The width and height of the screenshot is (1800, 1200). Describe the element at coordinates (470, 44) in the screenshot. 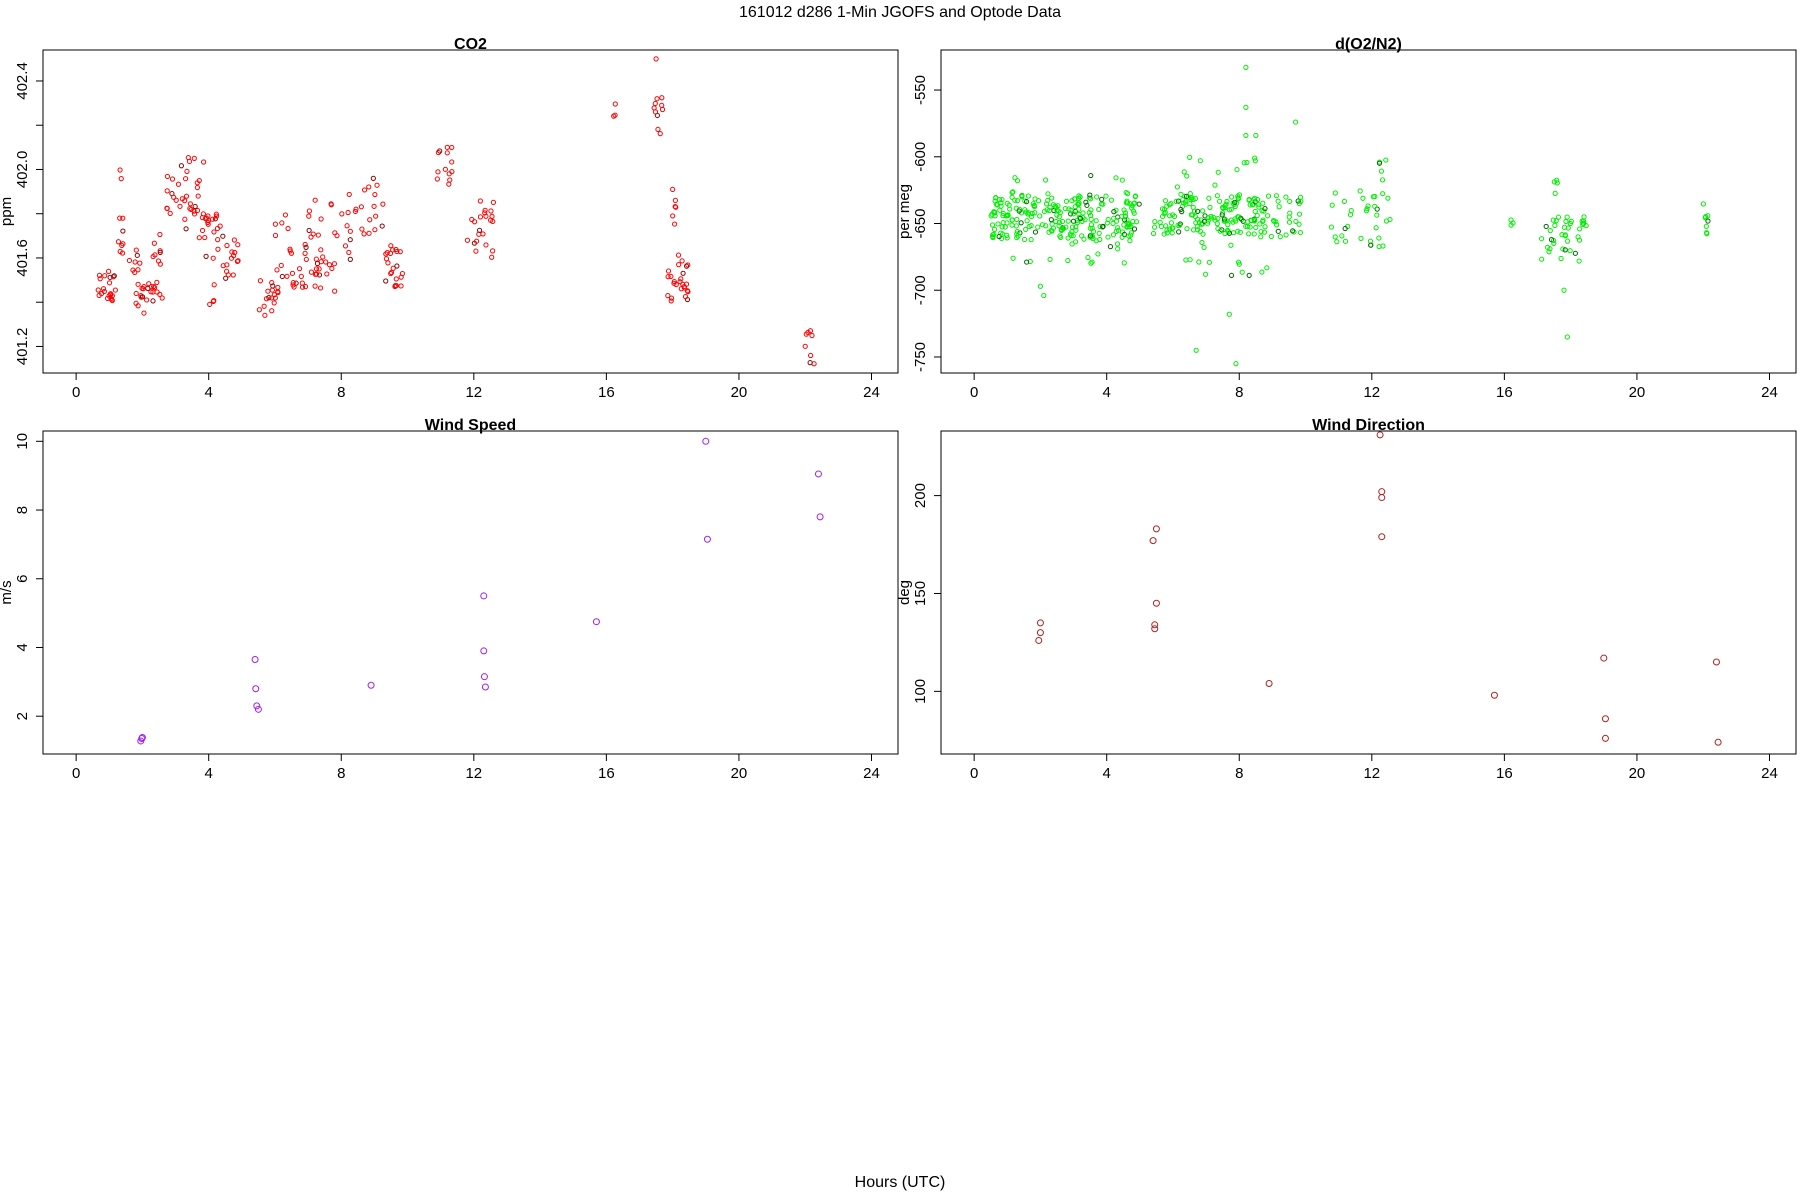

I see `chart-title: CO2` at that location.